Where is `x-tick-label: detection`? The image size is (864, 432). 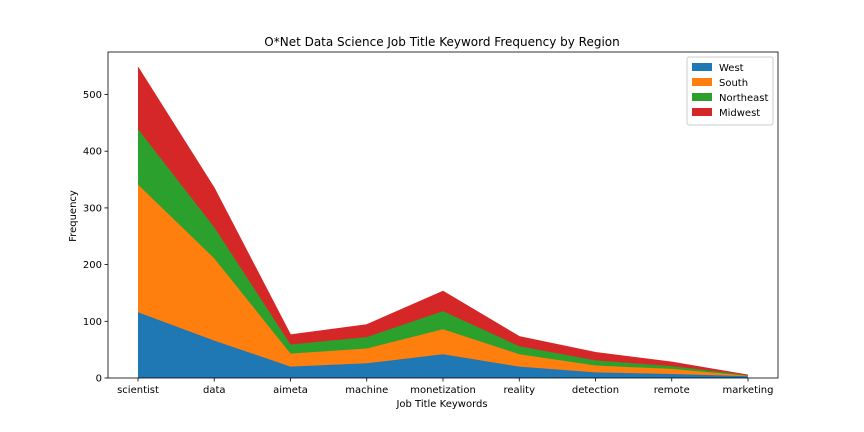 x-tick-label: detection is located at coordinates (595, 390).